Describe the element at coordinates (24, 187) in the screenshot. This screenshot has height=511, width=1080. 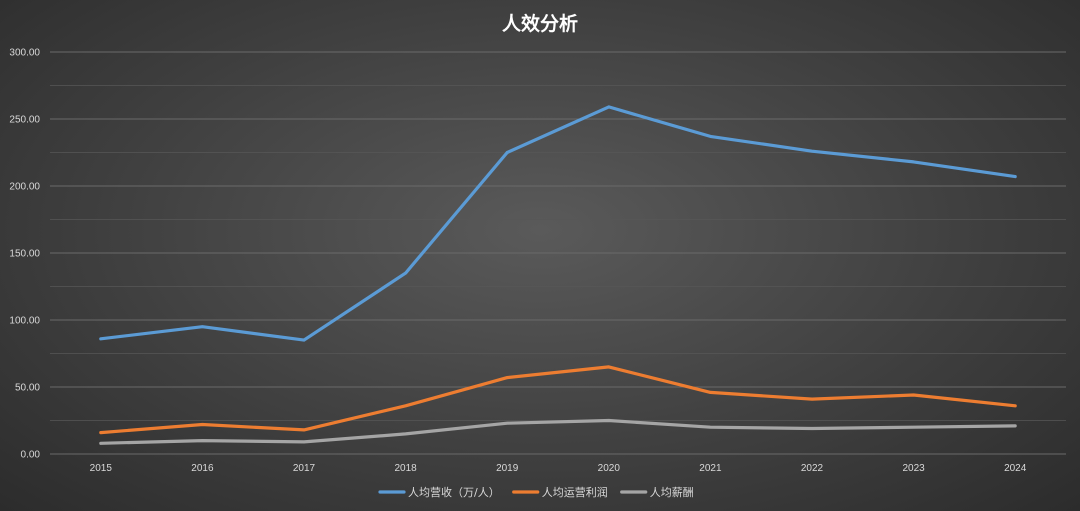
I see `y-tick-label: 200.00` at that location.